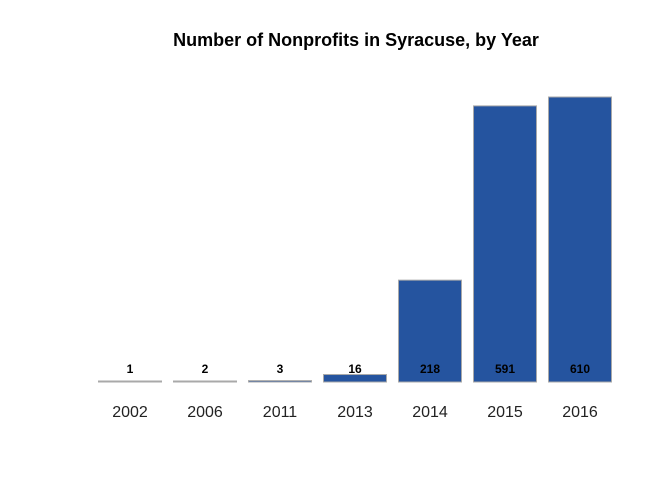 Image resolution: width=672 pixels, height=480 pixels. I want to click on data-label-2014: 218, so click(430, 369).